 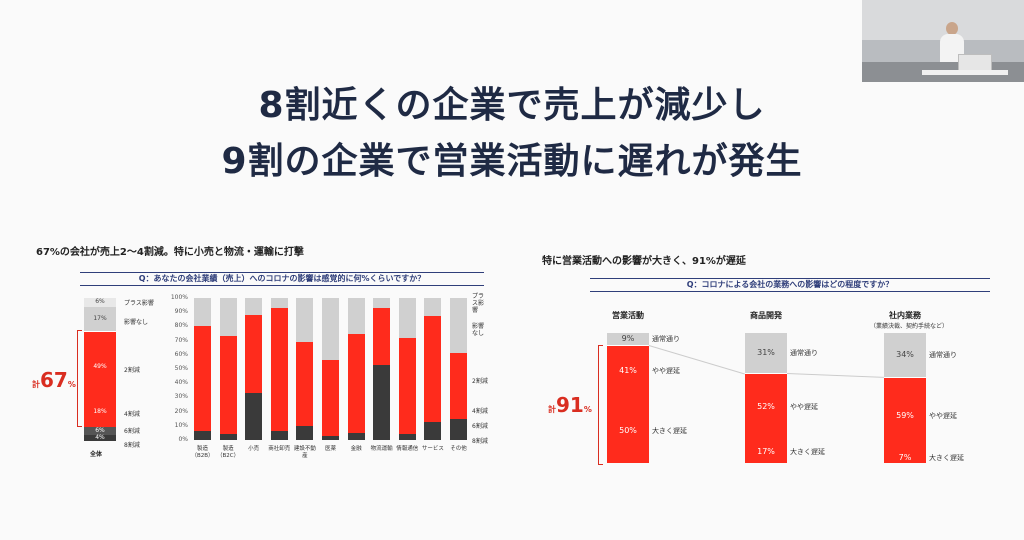 What do you see at coordinates (943, 20) in the screenshot?
I see `webcam-ceiling` at bounding box center [943, 20].